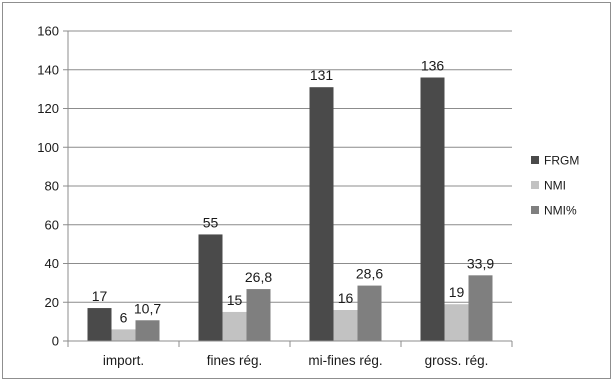 Image resolution: width=615 pixels, height=383 pixels. What do you see at coordinates (561, 161) in the screenshot?
I see `legend-label: FRGM` at bounding box center [561, 161].